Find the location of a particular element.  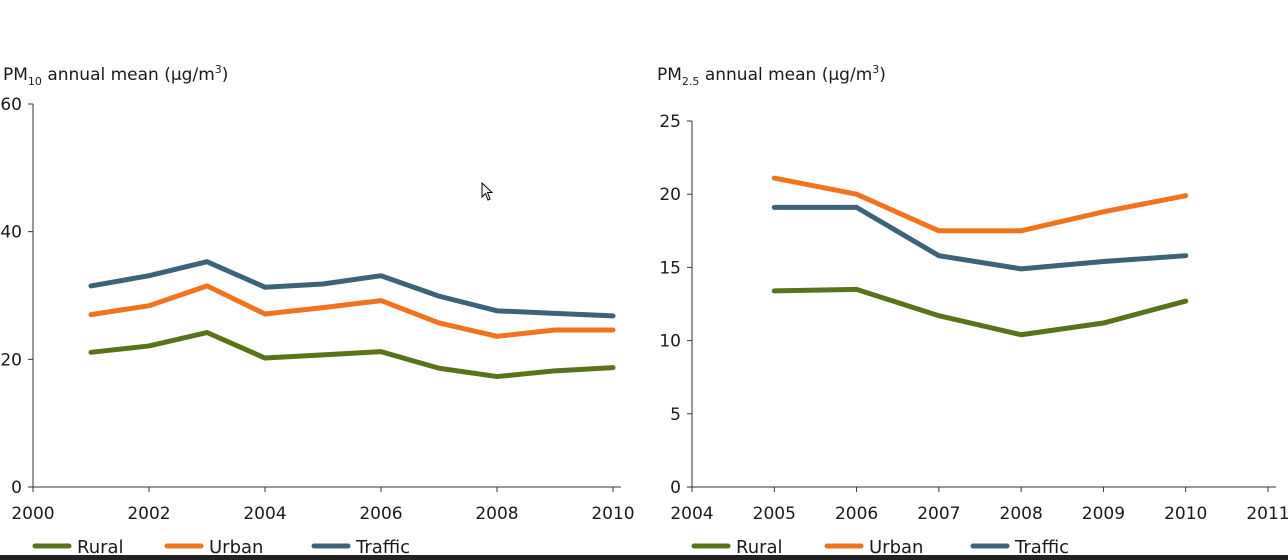

bottom-rule is located at coordinates (644, 557).